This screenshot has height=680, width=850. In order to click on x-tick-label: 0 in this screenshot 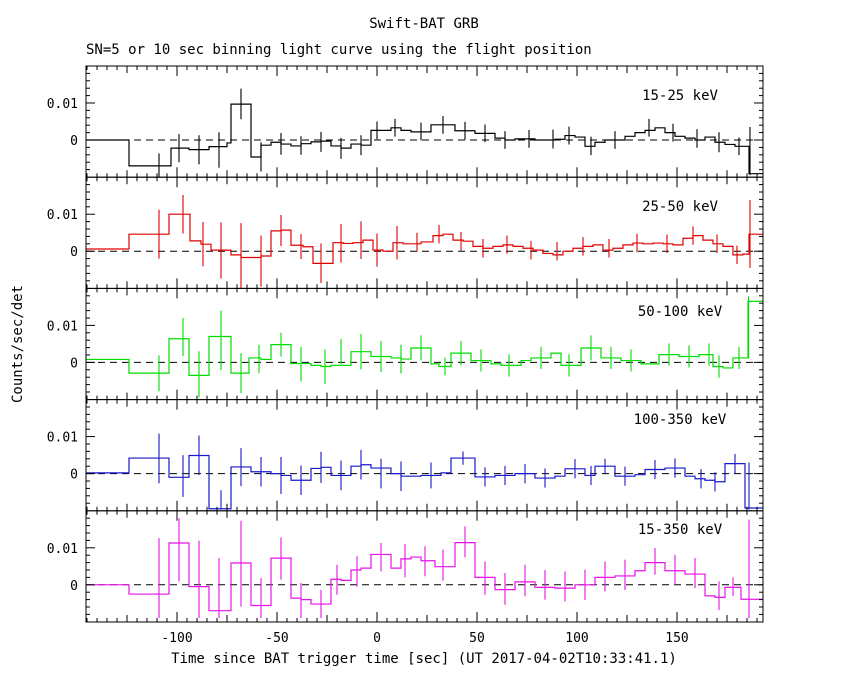, I will do `click(377, 638)`.